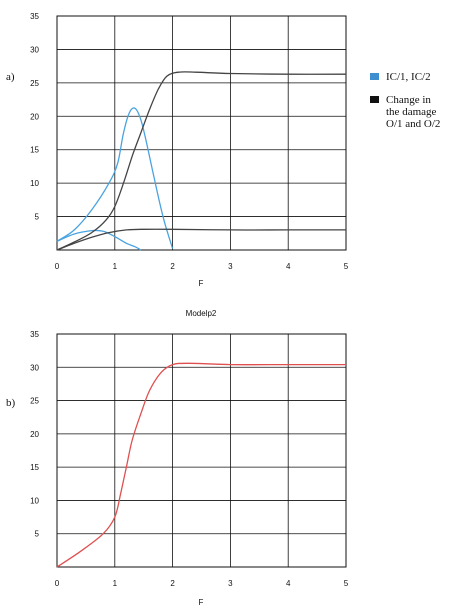 Image resolution: width=458 pixels, height=611 pixels. What do you see at coordinates (374, 76) in the screenshot?
I see `legend-swatch-ic` at bounding box center [374, 76].